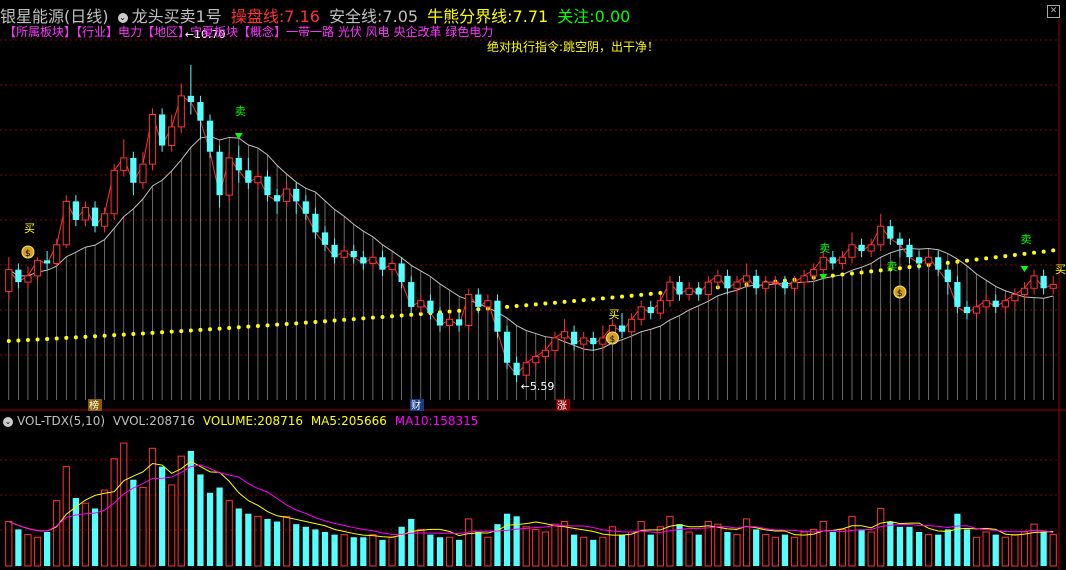 The height and width of the screenshot is (570, 1066). I want to click on period-label: (日线), so click(86, 16).